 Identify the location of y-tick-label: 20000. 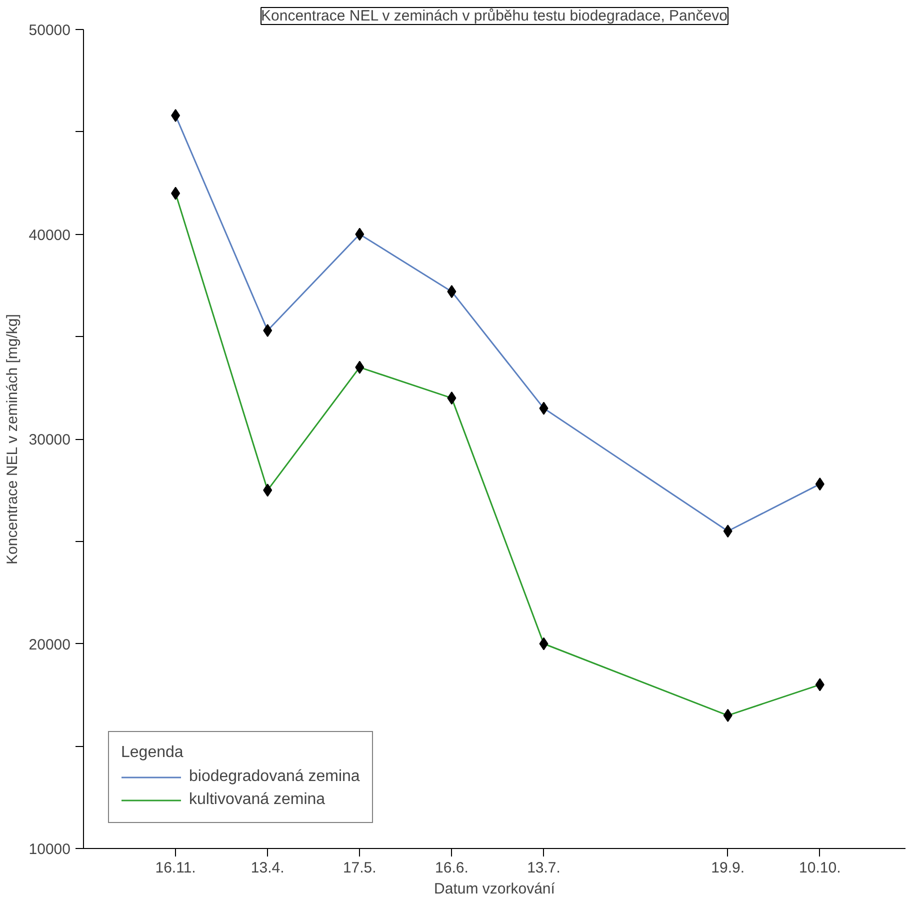
(49, 645).